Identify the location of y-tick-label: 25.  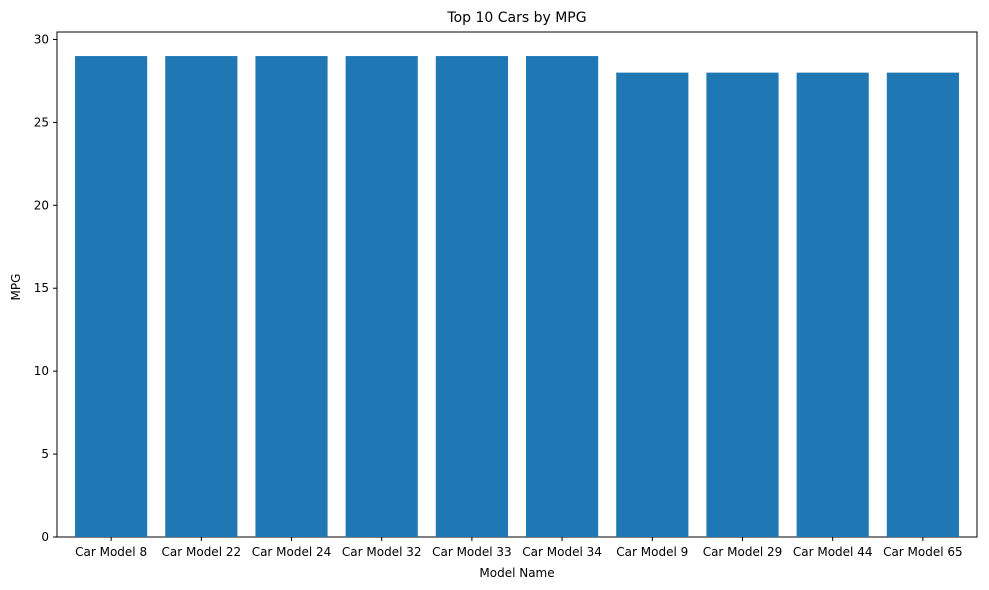
(41, 122).